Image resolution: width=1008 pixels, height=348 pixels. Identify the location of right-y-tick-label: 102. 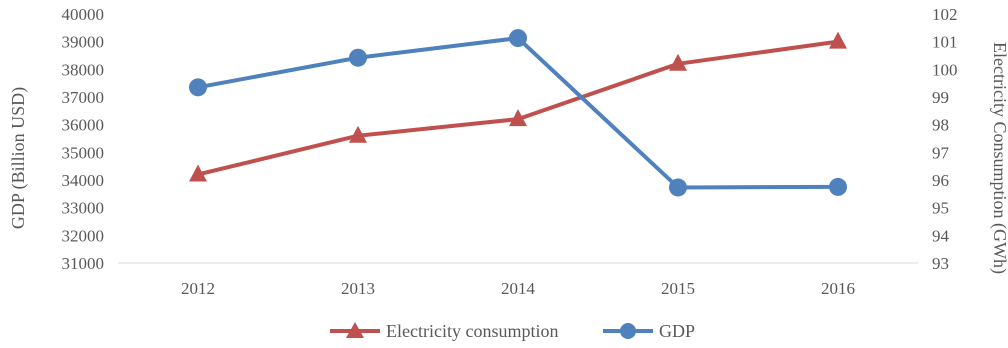
(945, 14).